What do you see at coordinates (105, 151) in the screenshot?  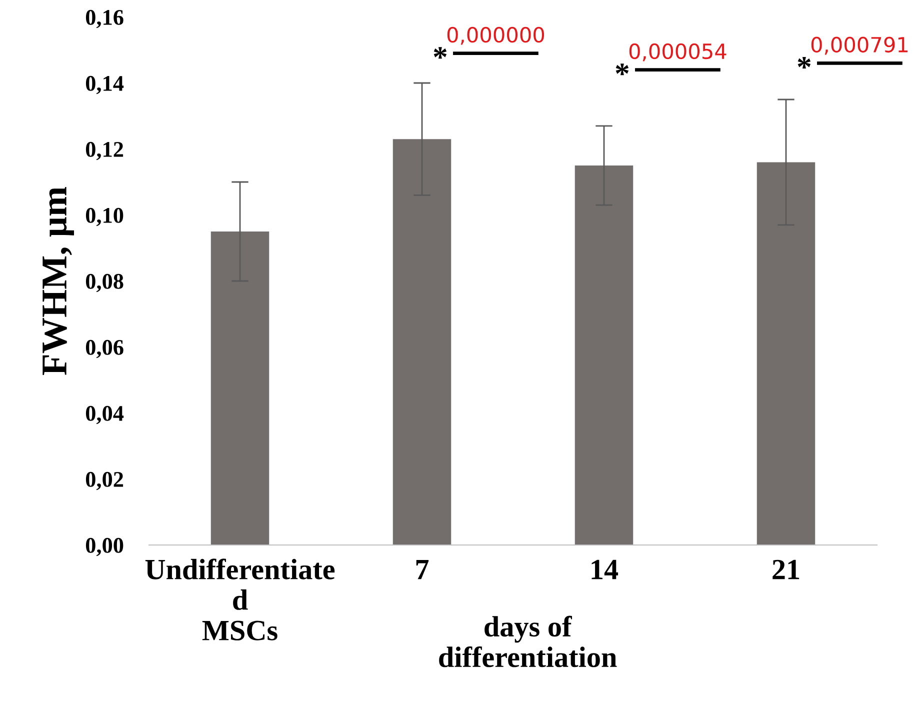 I see `y-tick-label: 0,12` at bounding box center [105, 151].